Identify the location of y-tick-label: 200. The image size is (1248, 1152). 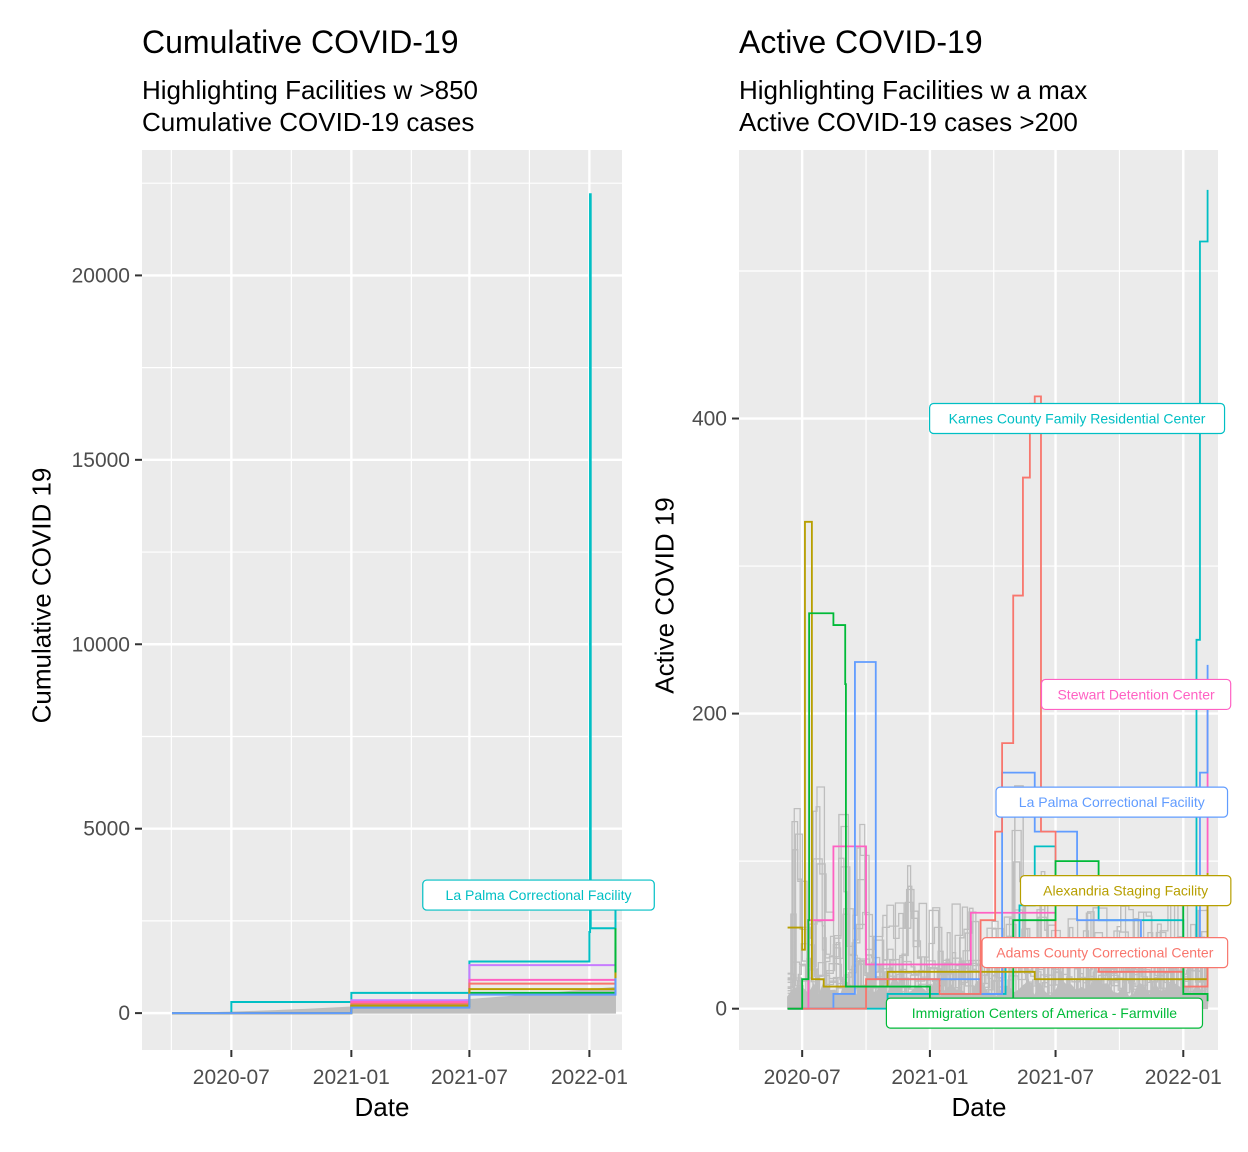
(709, 714).